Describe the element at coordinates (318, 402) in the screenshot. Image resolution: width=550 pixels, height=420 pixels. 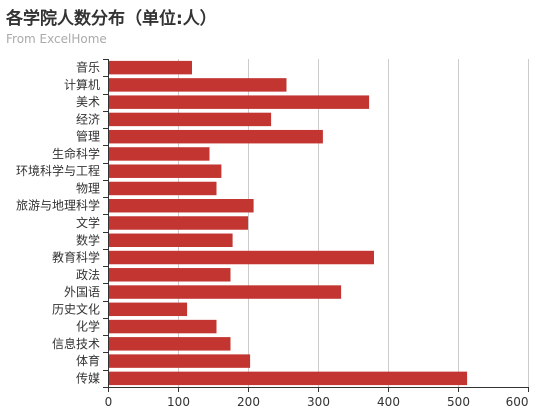
I see `x-tick-label-300: 300` at that location.